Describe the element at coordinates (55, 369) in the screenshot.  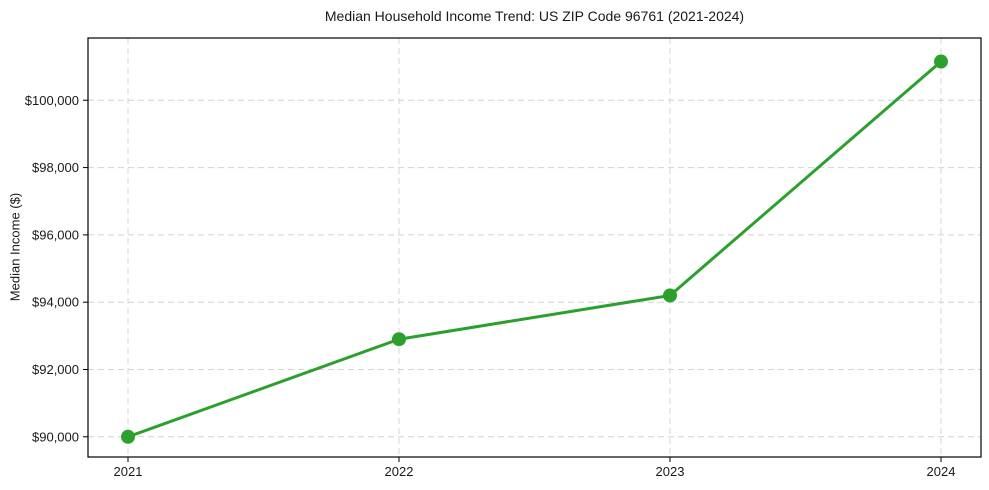
I see `y-tick-label: $92,000` at that location.